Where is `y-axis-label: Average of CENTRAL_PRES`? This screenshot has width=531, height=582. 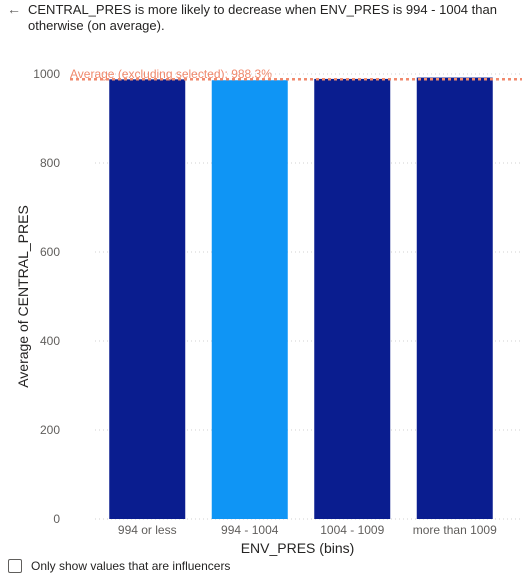 y-axis-label: Average of CENTRAL_PRES is located at coordinates (23, 296).